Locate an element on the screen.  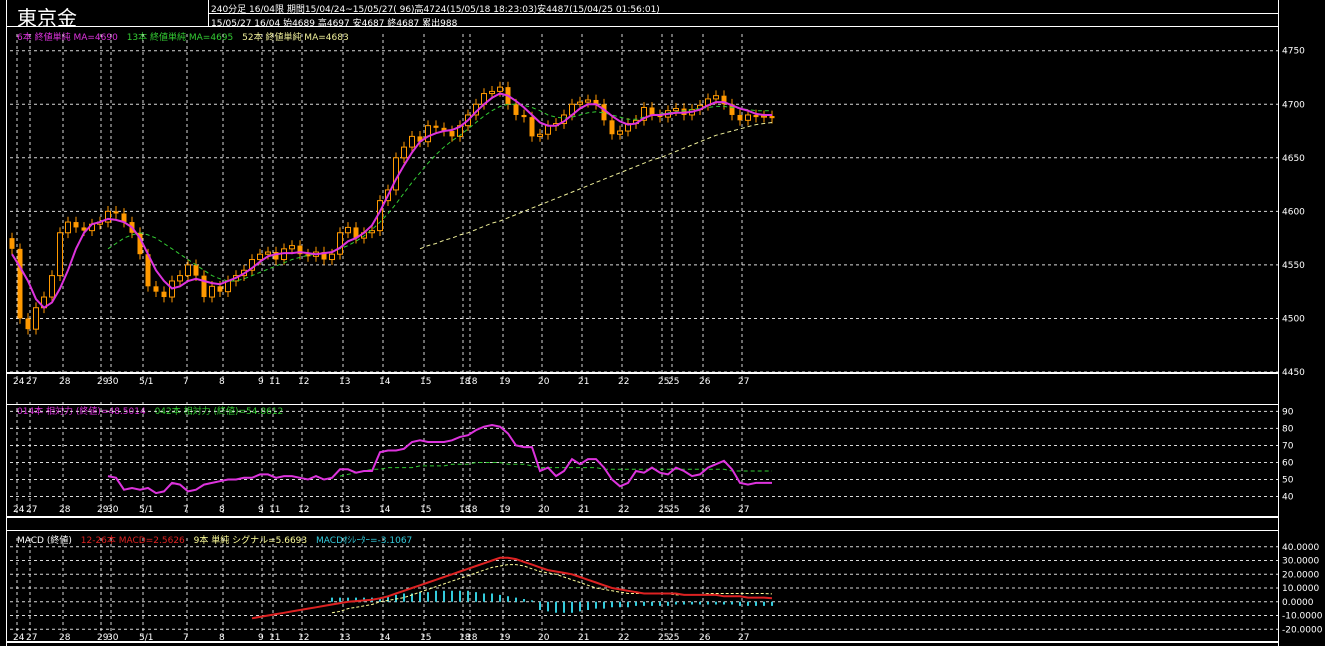
frame-line-top is located at coordinates (642, 26).